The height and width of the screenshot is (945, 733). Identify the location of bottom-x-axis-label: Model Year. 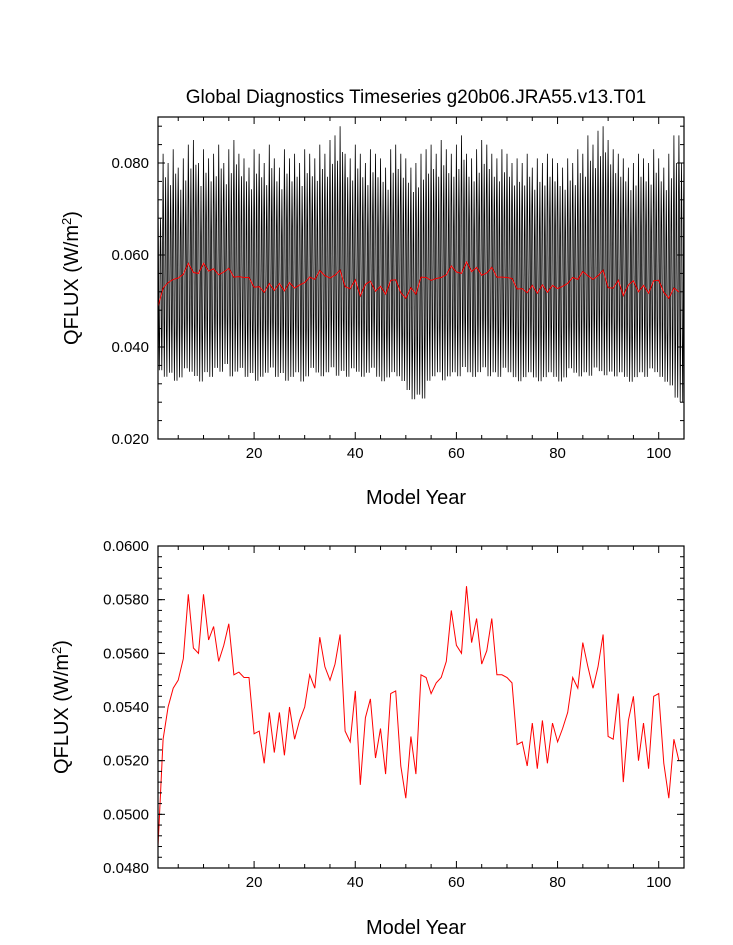
(416, 928).